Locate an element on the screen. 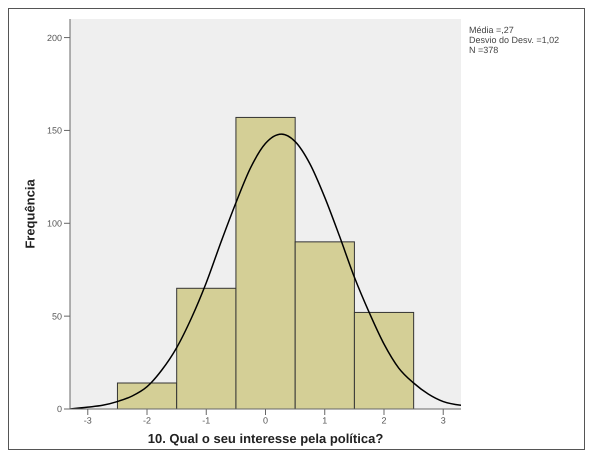  y-tick-label: 100 is located at coordinates (54, 223).